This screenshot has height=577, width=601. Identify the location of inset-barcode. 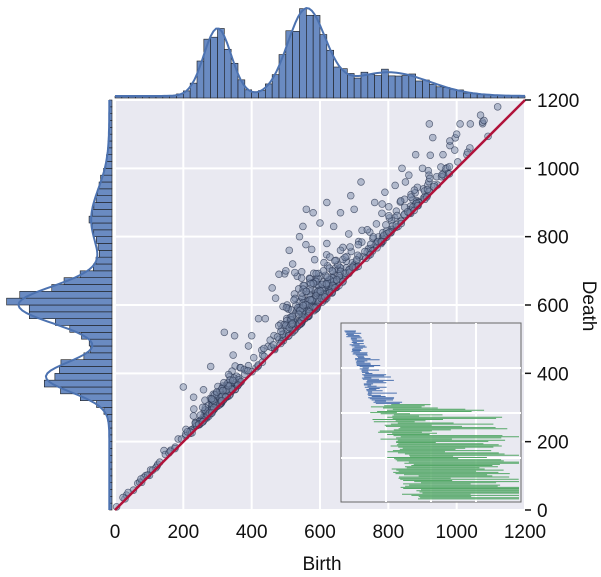
(431, 412).